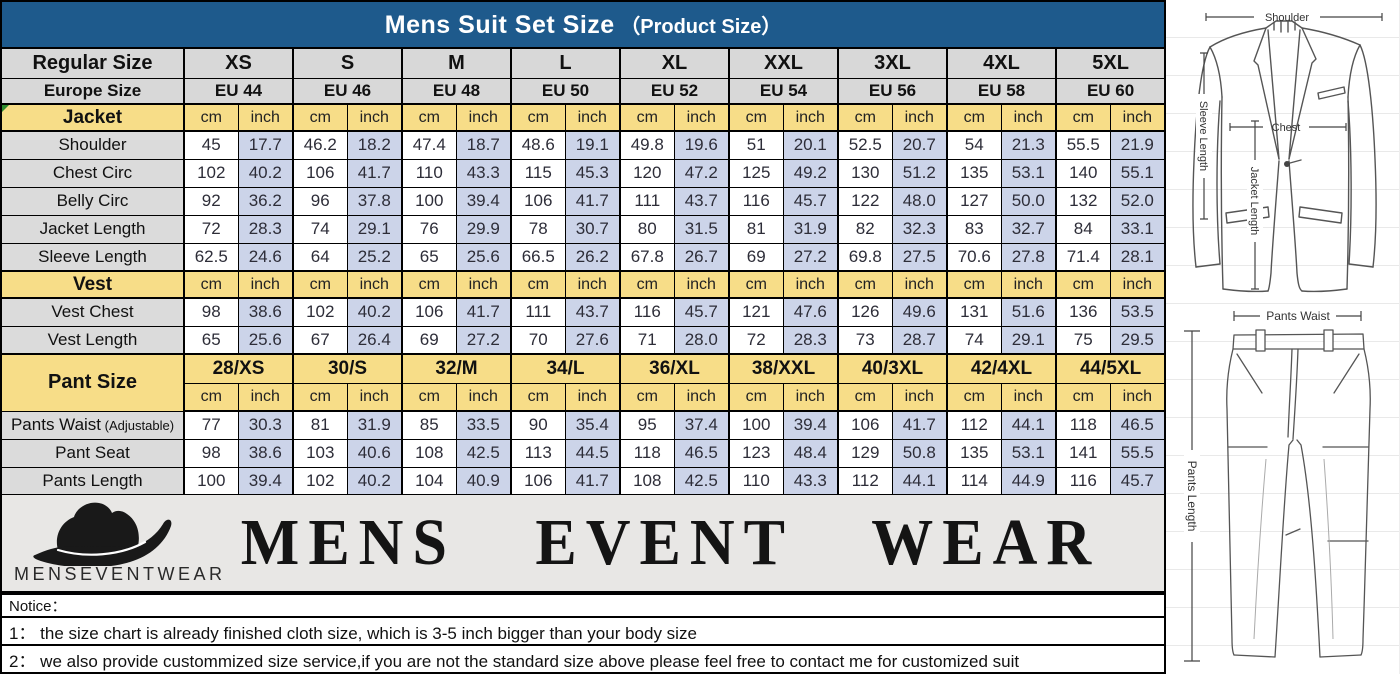 This screenshot has width=1400, height=674. I want to click on europe-size-label: Europe Size, so click(92, 91).